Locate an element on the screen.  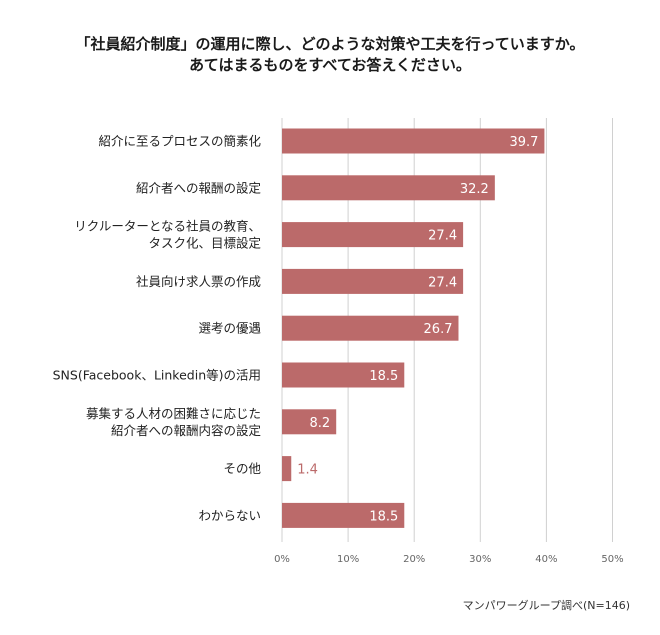
value-label: 32.2 is located at coordinates (474, 189).